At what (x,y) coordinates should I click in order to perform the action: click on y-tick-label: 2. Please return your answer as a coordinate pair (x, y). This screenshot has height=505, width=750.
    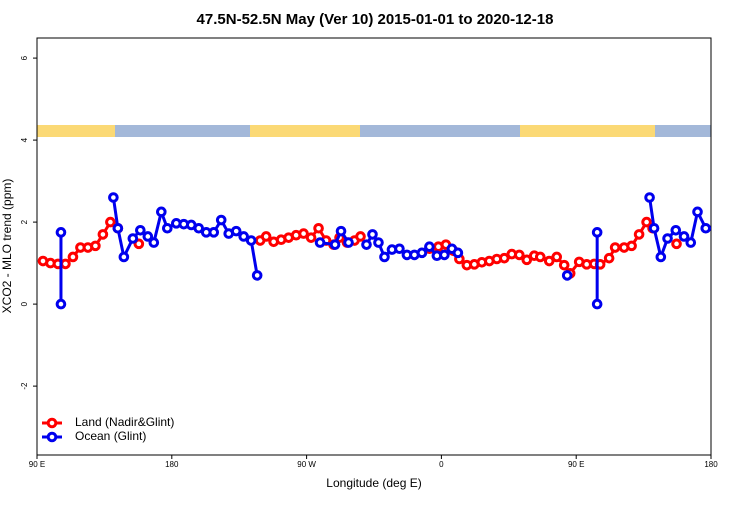
    Looking at the image, I should click on (24, 221).